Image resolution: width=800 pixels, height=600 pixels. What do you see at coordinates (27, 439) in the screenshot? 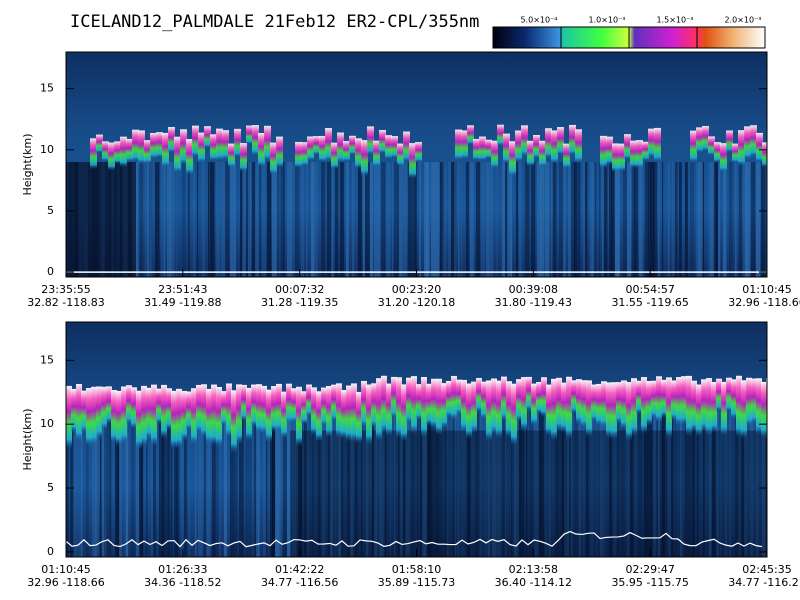
I see `y-axis-label: Height(km)` at bounding box center [27, 439].